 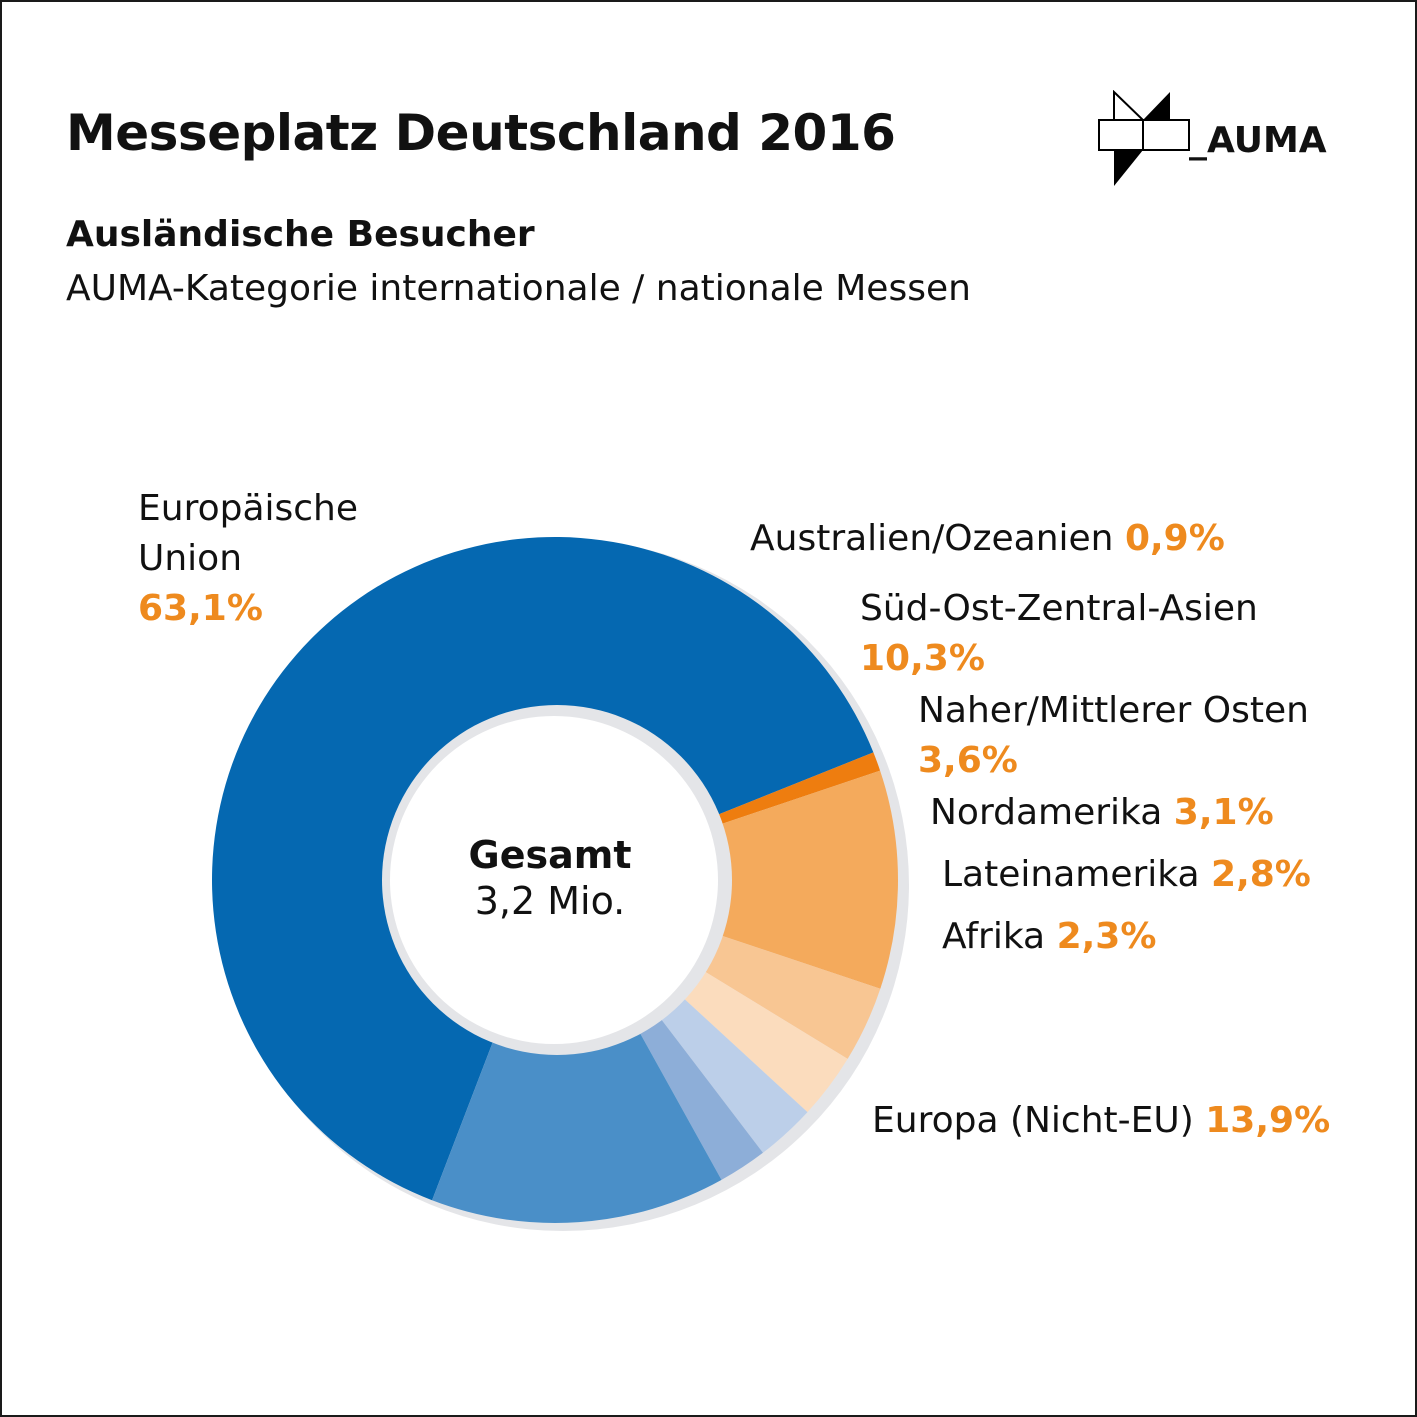 What do you see at coordinates (1144, 137) in the screenshot?
I see `auma-logo-icon` at bounding box center [1144, 137].